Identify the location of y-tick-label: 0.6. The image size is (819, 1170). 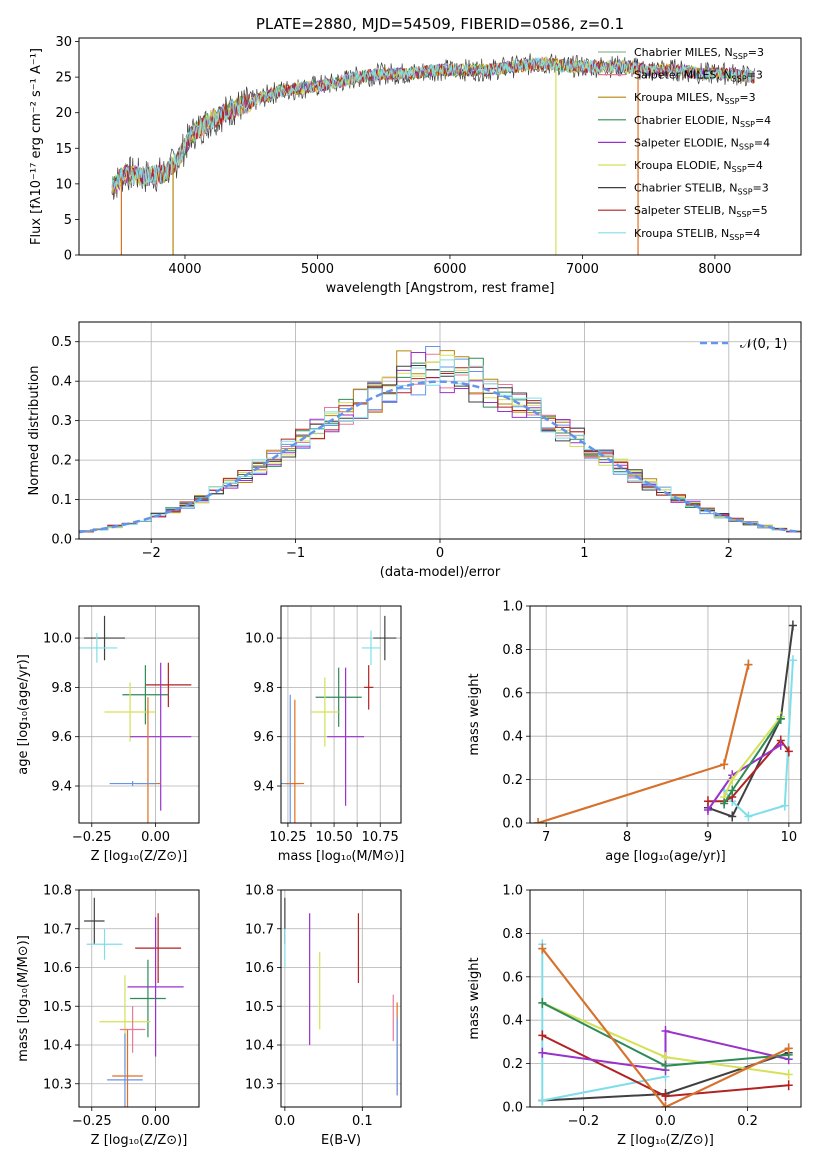
(512, 977).